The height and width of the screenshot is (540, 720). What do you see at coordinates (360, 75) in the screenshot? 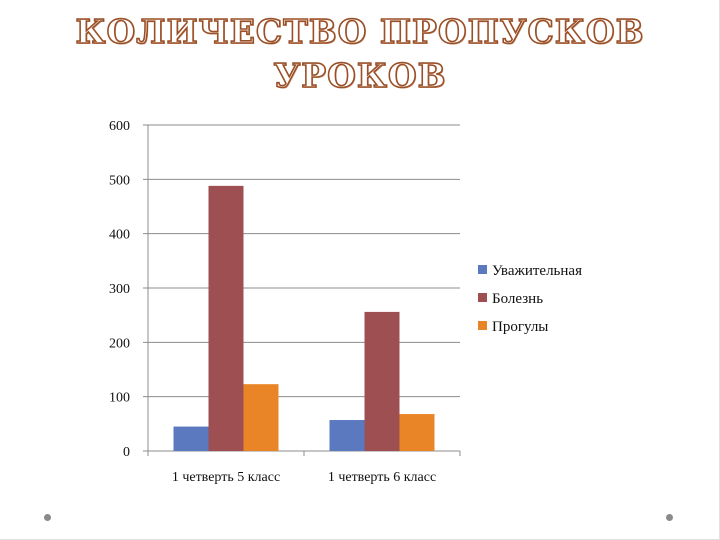
I see `title-line-2: УРОКОВ` at bounding box center [360, 75].